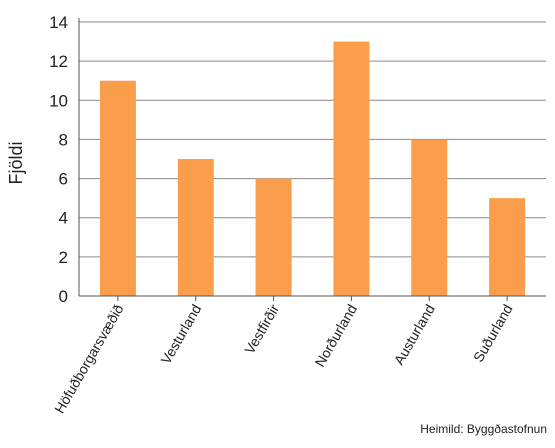 The image size is (555, 448). Describe the element at coordinates (493, 333) in the screenshot. I see `x-tick-label: Suðurland` at that location.